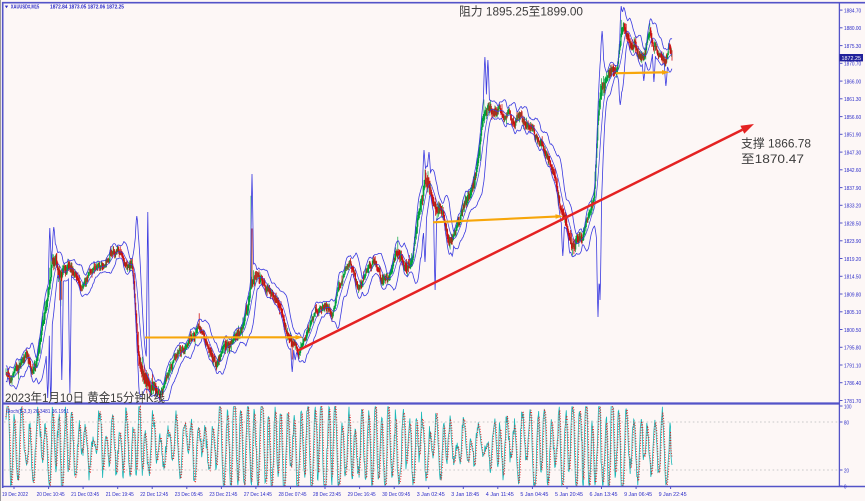  Describe the element at coordinates (500, 495) in the screenshot. I see `svg-text: 4 Jan 11:45` at that location.